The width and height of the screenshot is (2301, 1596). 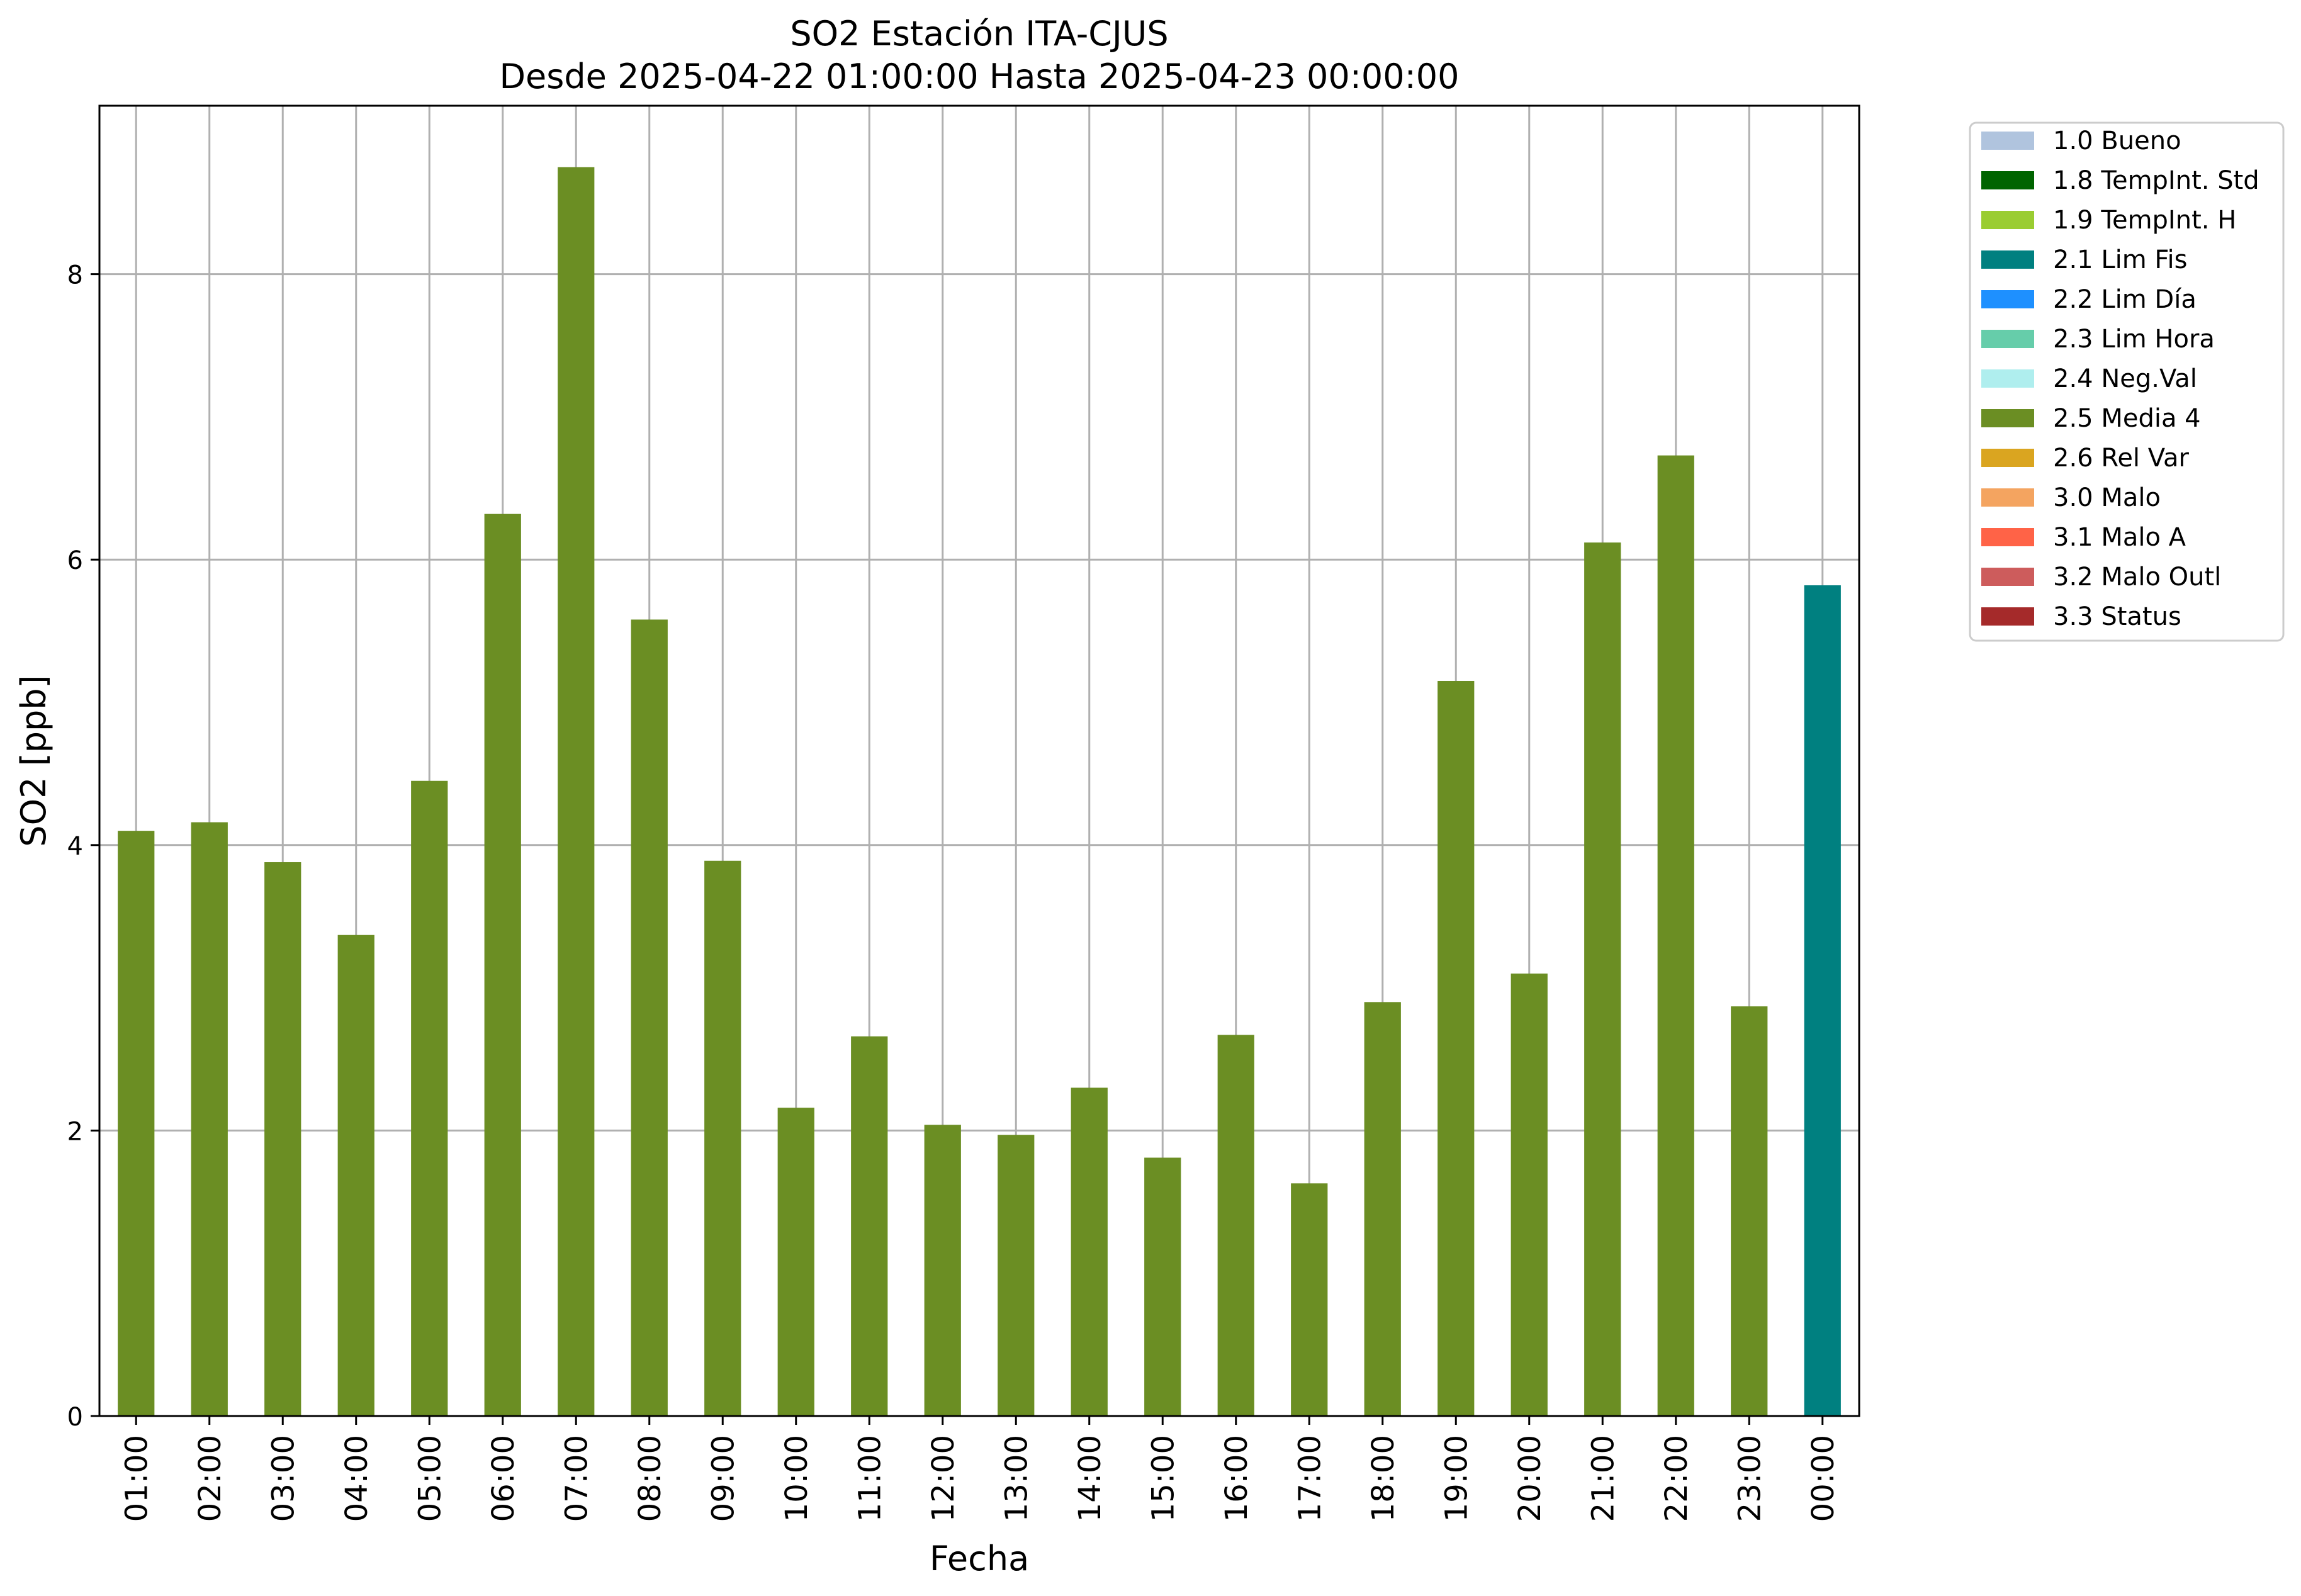 What do you see at coordinates (1456, 1048) in the screenshot?
I see `bar-1900` at bounding box center [1456, 1048].